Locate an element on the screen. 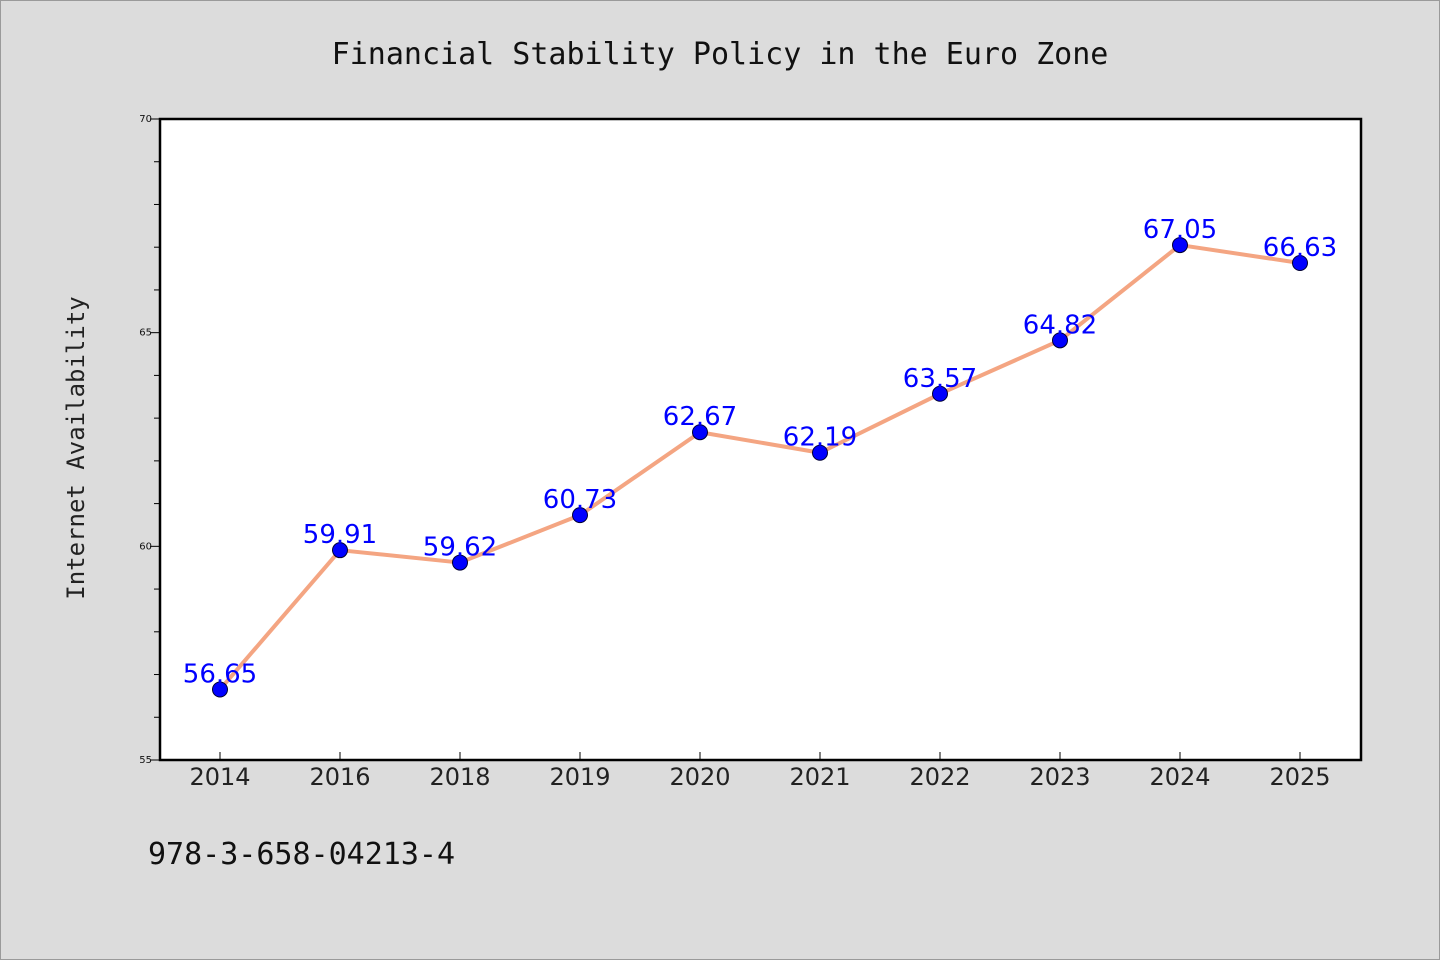 The height and width of the screenshot is (960, 1440). x-tick-label: 2025 is located at coordinates (1299, 777).